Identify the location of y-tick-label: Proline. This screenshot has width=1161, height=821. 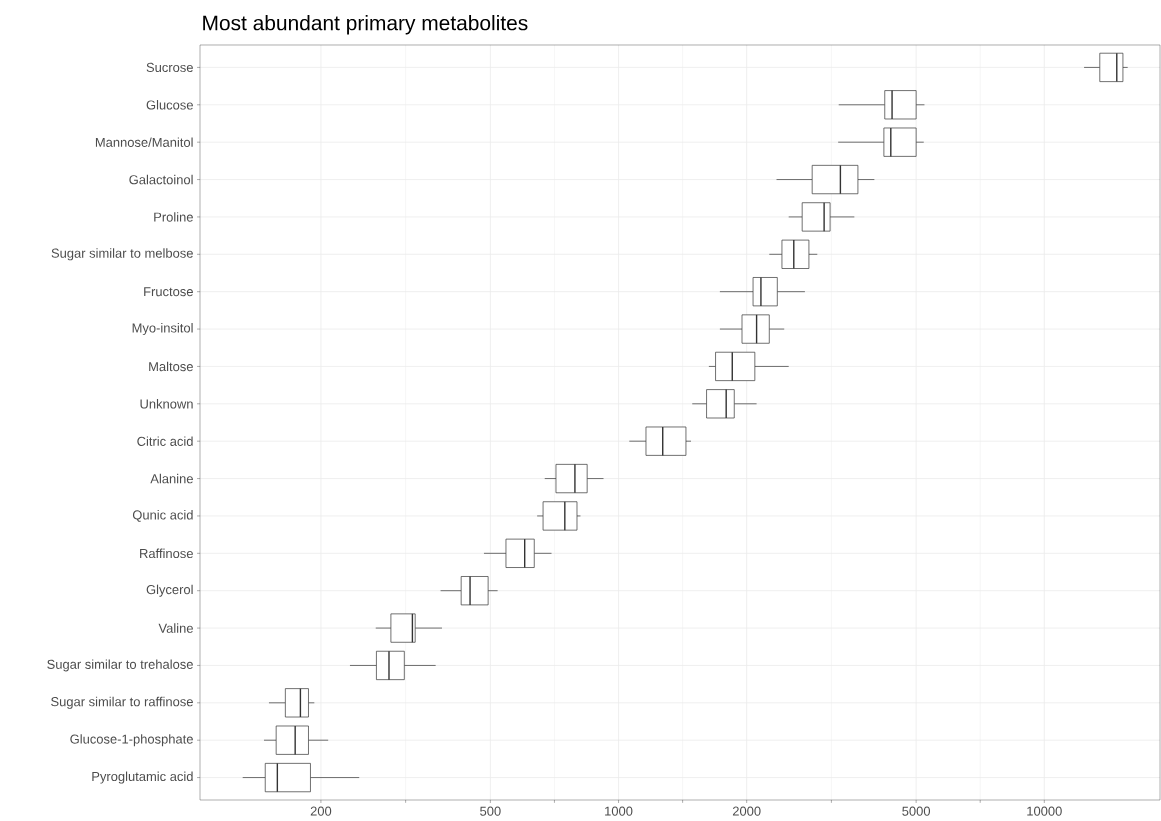
(173, 217).